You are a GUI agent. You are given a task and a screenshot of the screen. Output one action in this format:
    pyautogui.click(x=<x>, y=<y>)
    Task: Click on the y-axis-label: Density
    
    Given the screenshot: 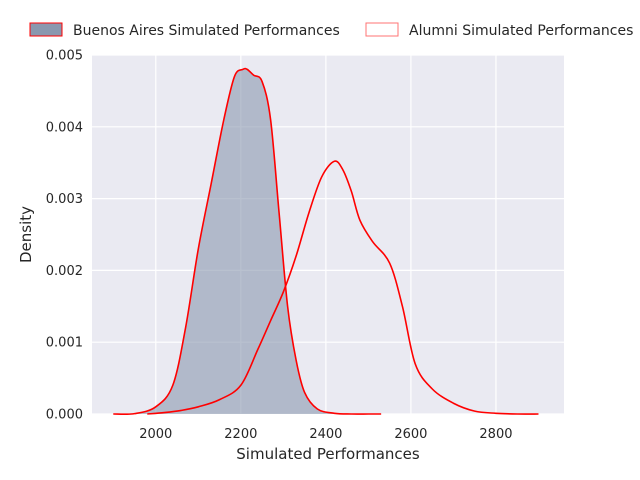 What is the action you would take?
    pyautogui.click(x=26, y=234)
    